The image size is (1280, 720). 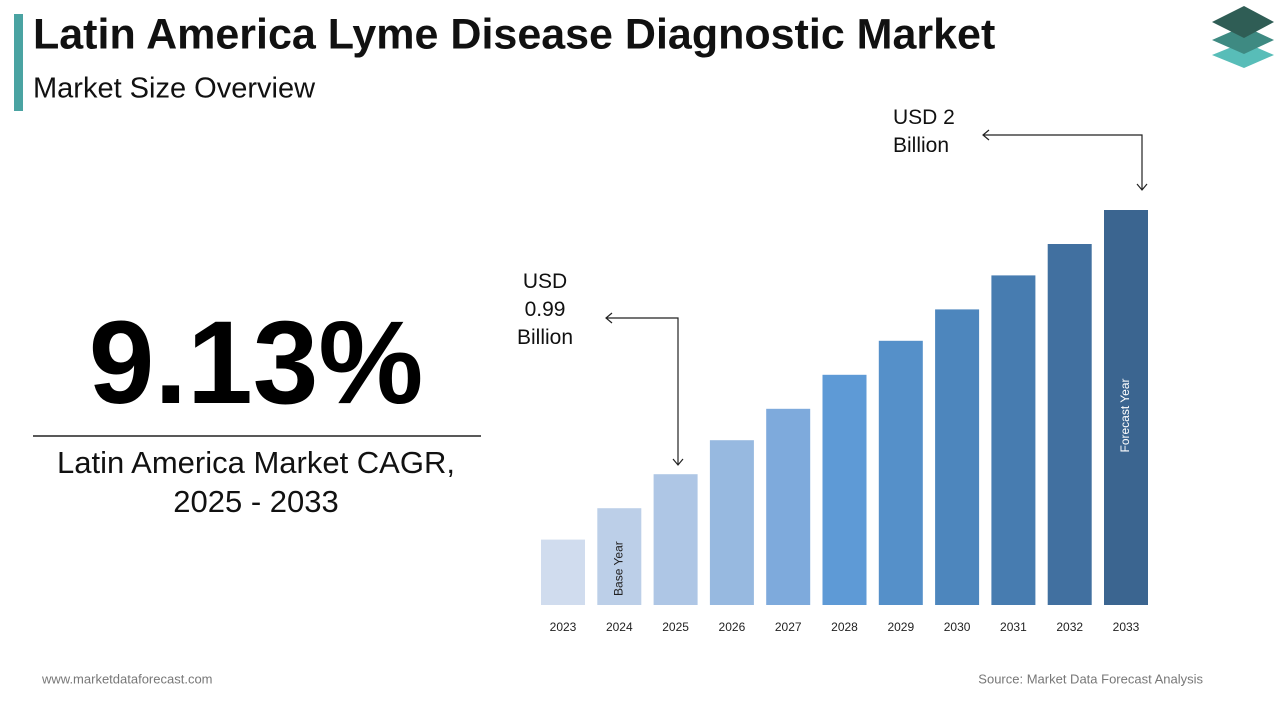 What do you see at coordinates (563, 627) in the screenshot?
I see `x-tick-label: 2023` at bounding box center [563, 627].